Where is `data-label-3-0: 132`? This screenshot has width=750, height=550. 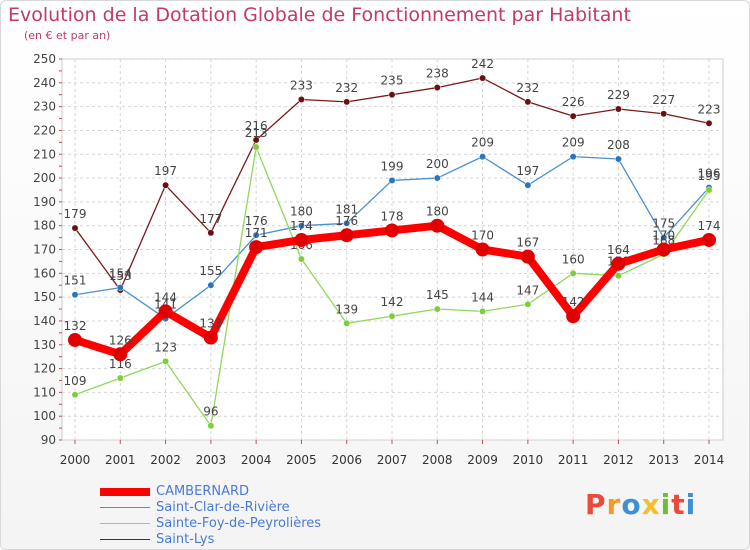 data-label-3-0: 132 is located at coordinates (75, 326).